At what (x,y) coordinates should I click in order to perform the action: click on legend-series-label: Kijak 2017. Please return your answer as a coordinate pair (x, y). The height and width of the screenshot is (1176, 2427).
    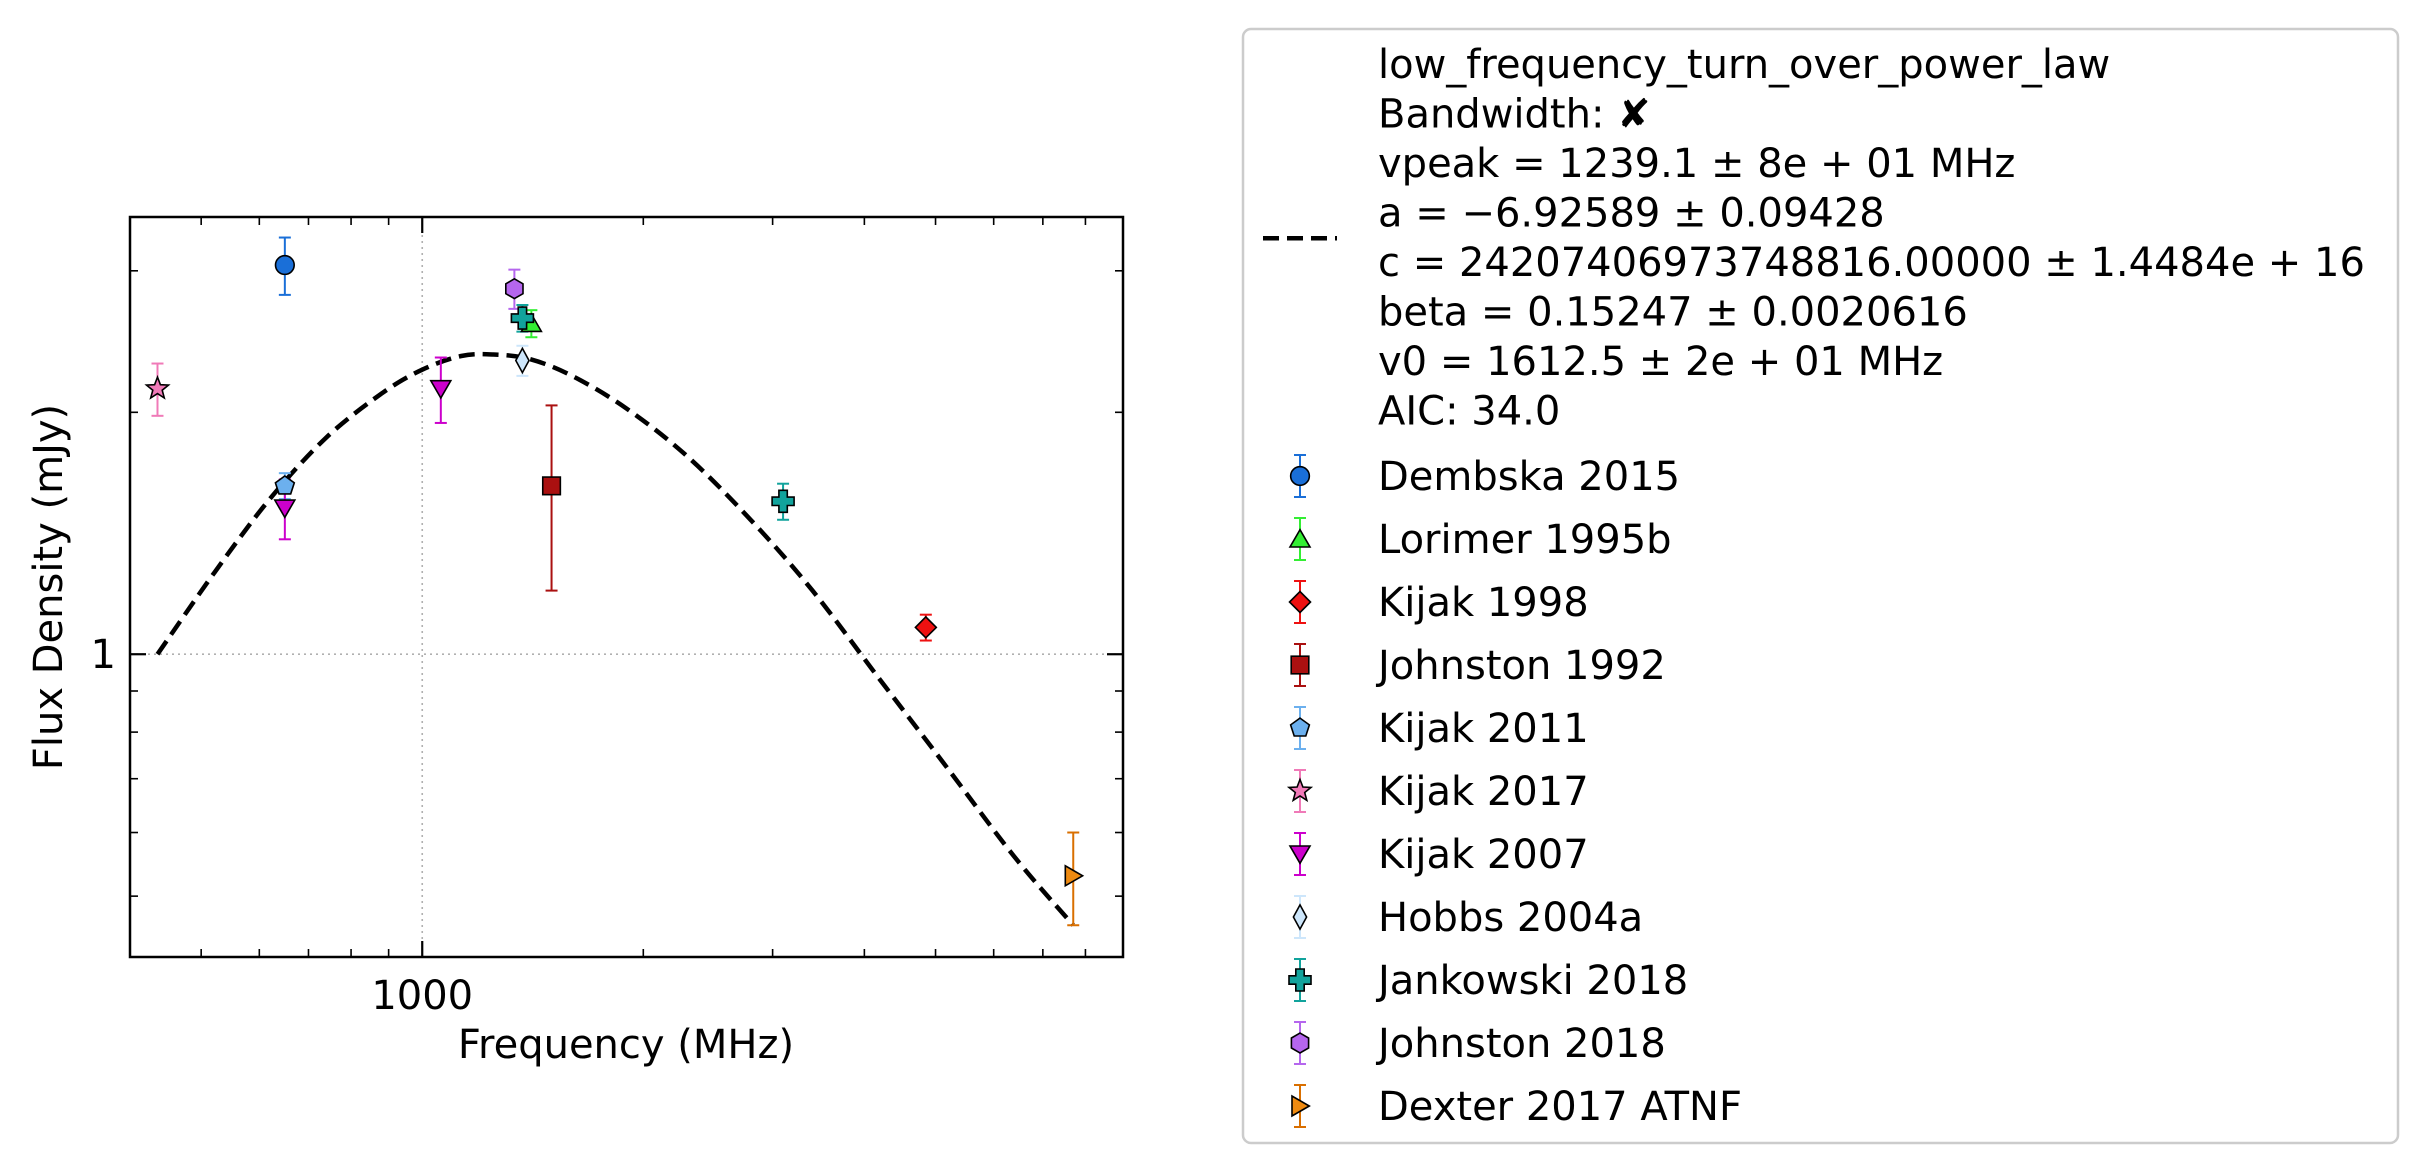
    Looking at the image, I should click on (1483, 792).